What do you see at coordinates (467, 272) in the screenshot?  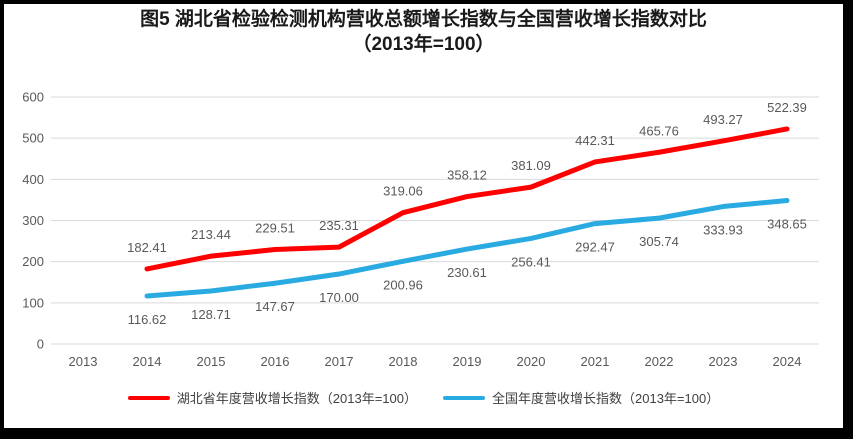 I see `data-label: 230.61` at bounding box center [467, 272].